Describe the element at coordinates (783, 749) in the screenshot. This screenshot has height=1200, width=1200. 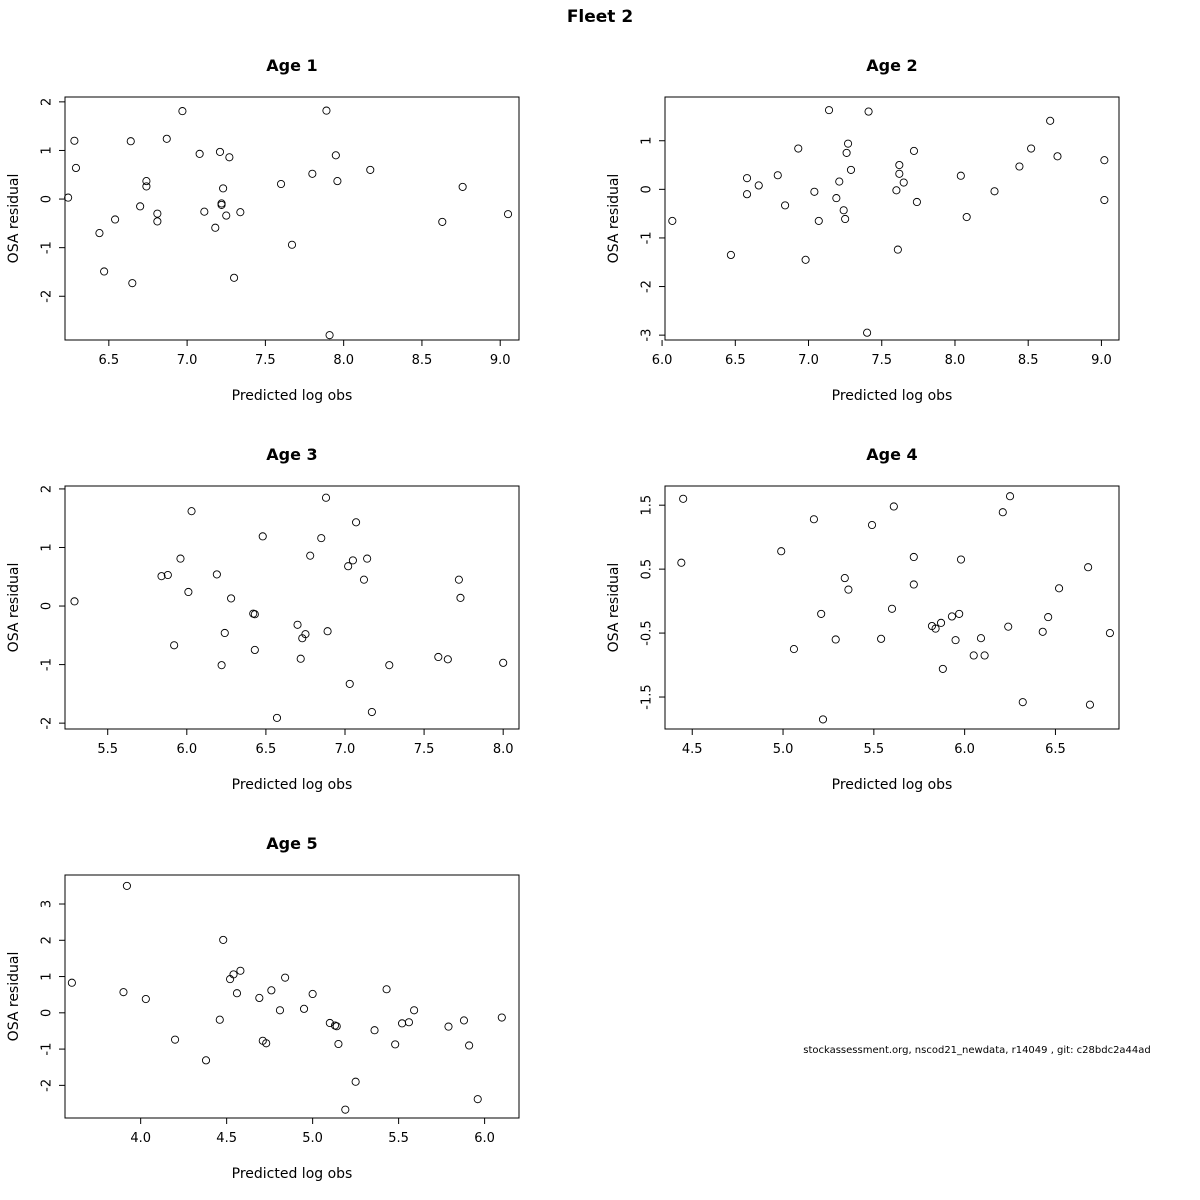
I see `x-tick-label: 5.0` at that location.